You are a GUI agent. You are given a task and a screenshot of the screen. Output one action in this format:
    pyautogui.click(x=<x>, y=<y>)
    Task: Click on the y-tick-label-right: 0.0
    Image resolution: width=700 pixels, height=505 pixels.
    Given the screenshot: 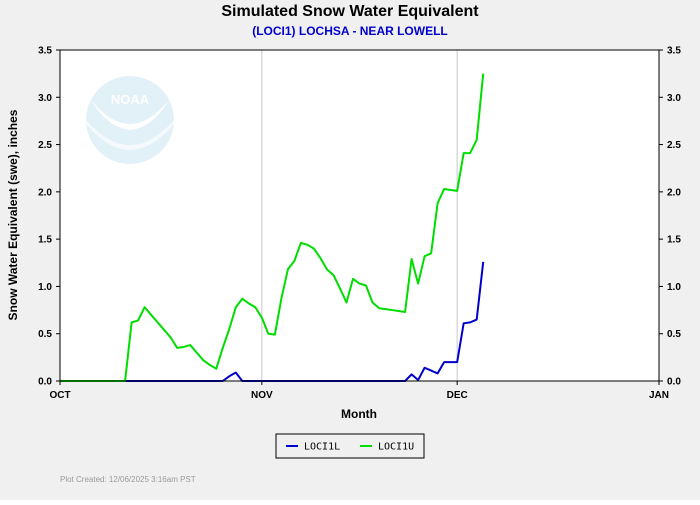 What is the action you would take?
    pyautogui.click(x=674, y=382)
    